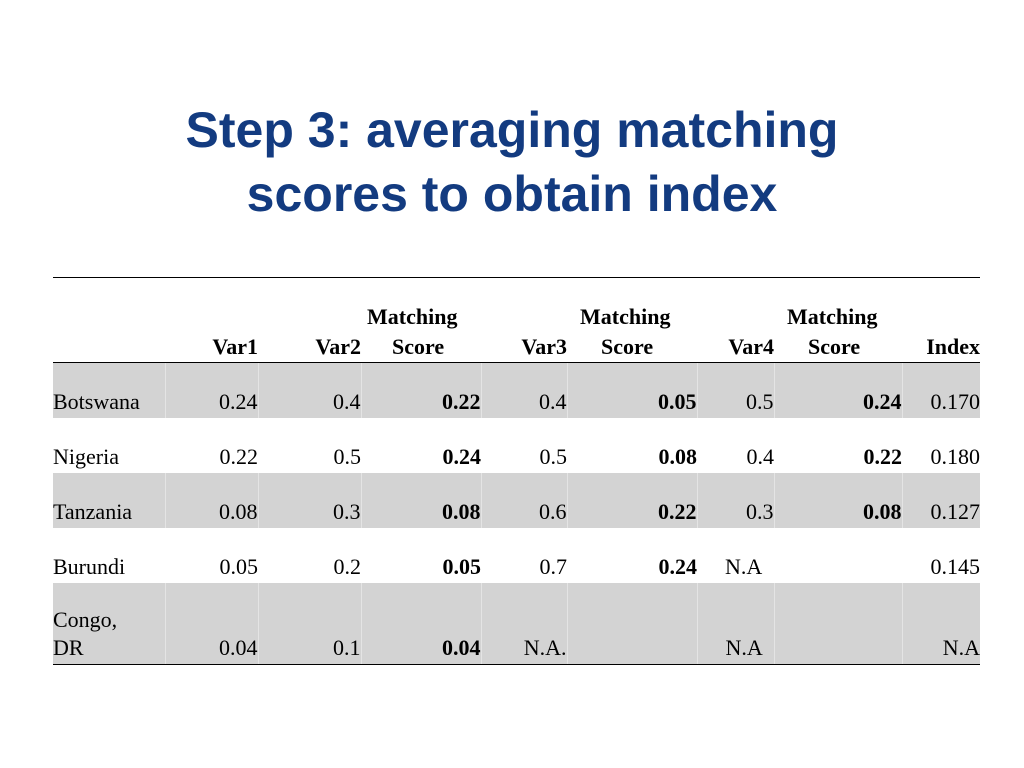  Describe the element at coordinates (85, 619) in the screenshot. I see `country-line-1: Congo,` at that location.